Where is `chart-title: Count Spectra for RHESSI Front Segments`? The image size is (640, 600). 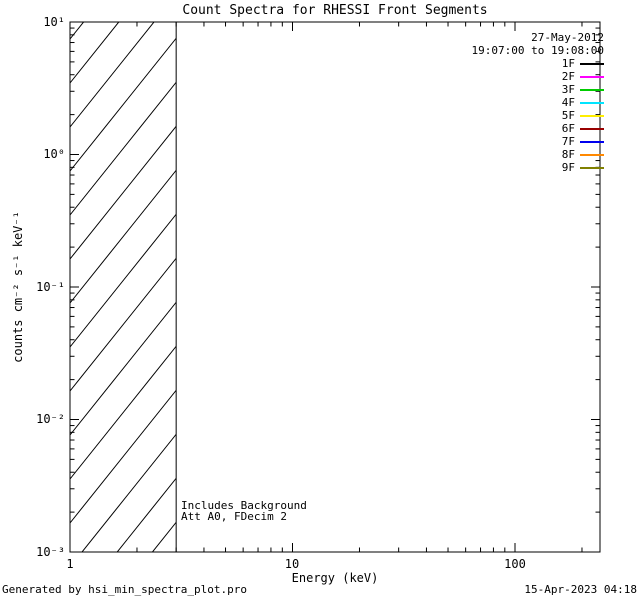
chart-title: Count Spectra for RHESSI Front Segments is located at coordinates (335, 10).